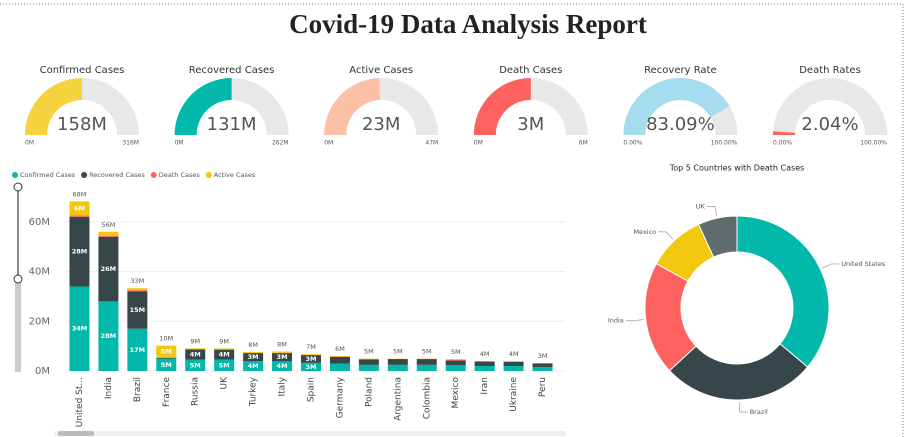 The height and width of the screenshot is (437, 907). Describe the element at coordinates (180, 175) in the screenshot. I see `legend-label: Death Cases` at that location.